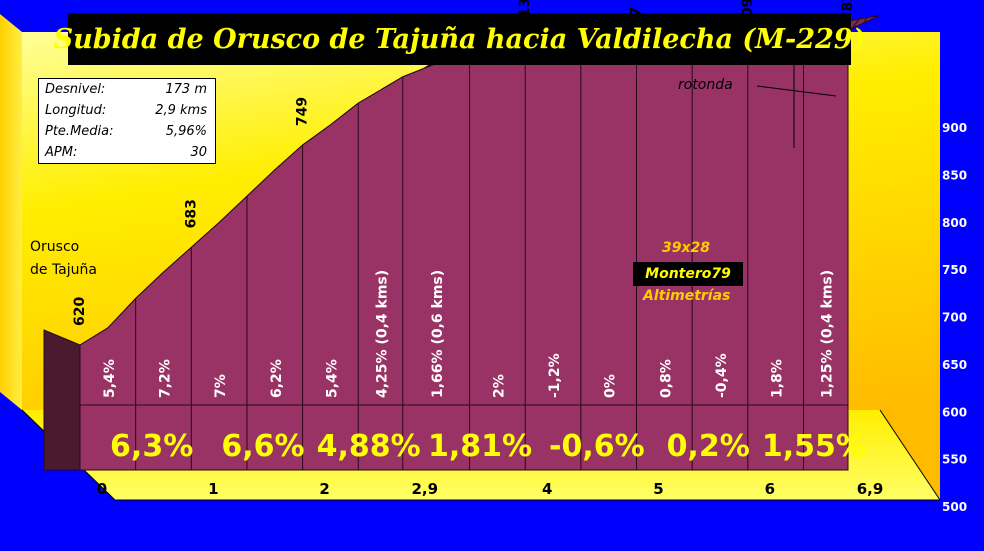 This screenshot has width=984, height=551. Describe the element at coordinates (686, 248) in the screenshot. I see `credit-line1: 39x28` at that location.